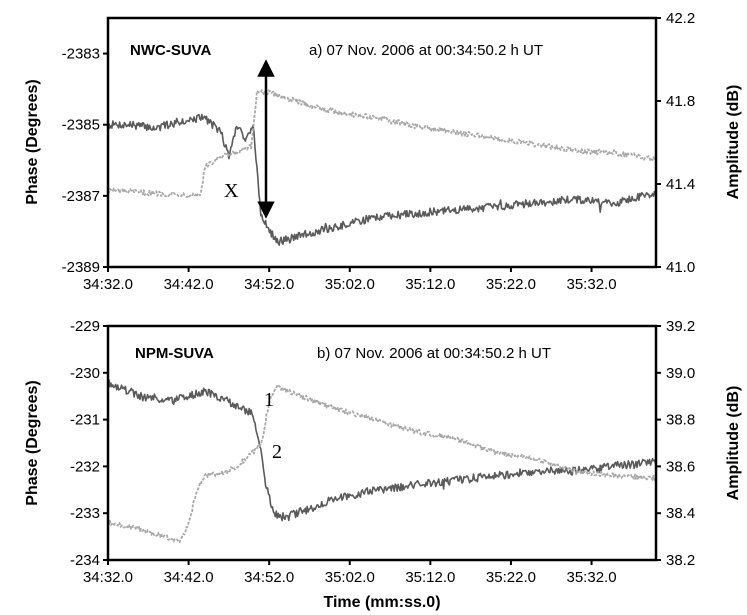  What do you see at coordinates (171, 50) in the screenshot?
I see `panel-a-title: NWC-SUVA` at bounding box center [171, 50].